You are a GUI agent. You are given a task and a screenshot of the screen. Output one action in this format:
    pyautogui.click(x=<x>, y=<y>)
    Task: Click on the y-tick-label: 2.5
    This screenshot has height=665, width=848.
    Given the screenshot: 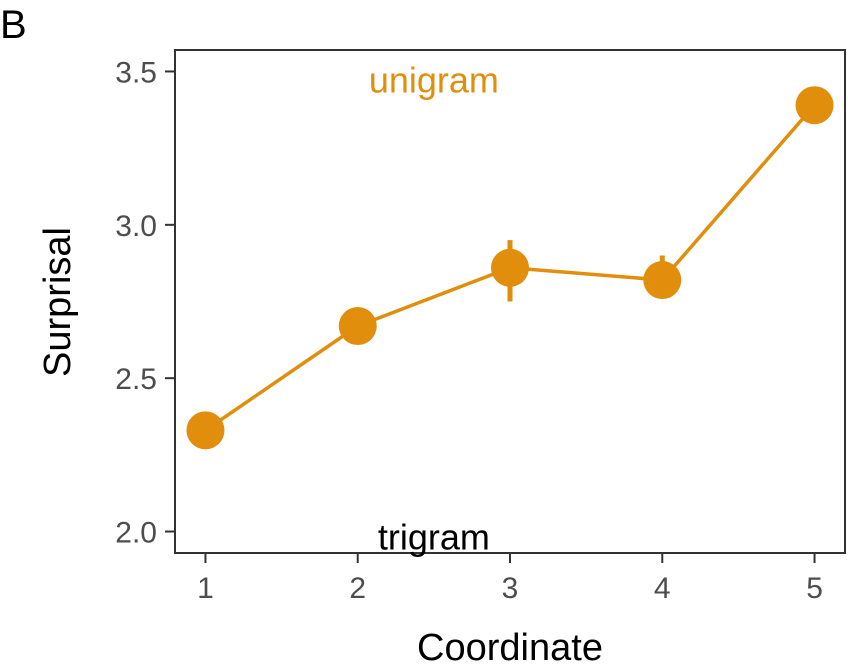 What is the action you would take?
    pyautogui.click(x=136, y=379)
    